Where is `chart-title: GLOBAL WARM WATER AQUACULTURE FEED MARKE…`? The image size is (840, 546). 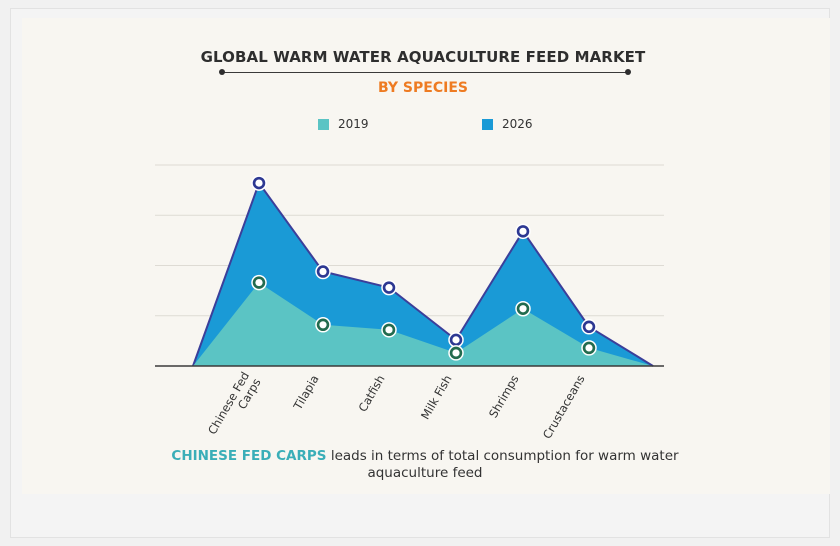
chart-title: GLOBAL WARM WATER AQUACULTURE FEED MARKE… is located at coordinates (423, 57).